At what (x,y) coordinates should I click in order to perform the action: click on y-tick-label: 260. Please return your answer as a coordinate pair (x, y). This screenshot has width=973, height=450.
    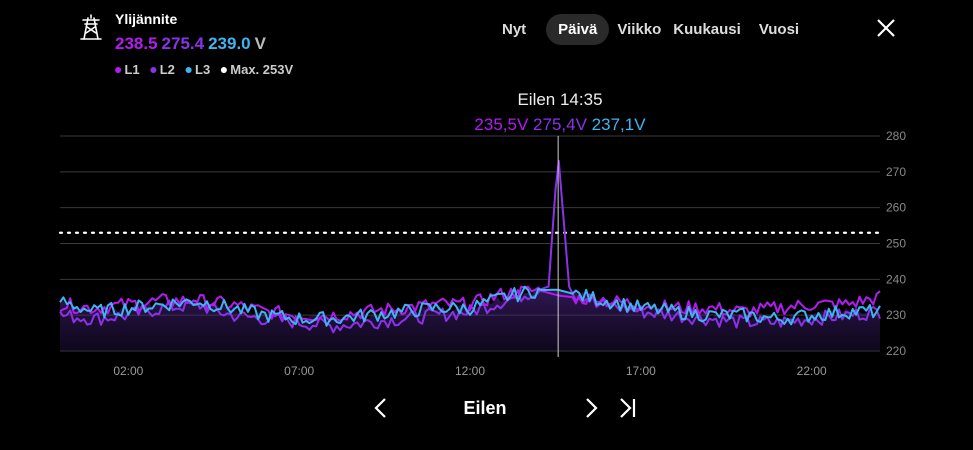
    Looking at the image, I should click on (896, 208).